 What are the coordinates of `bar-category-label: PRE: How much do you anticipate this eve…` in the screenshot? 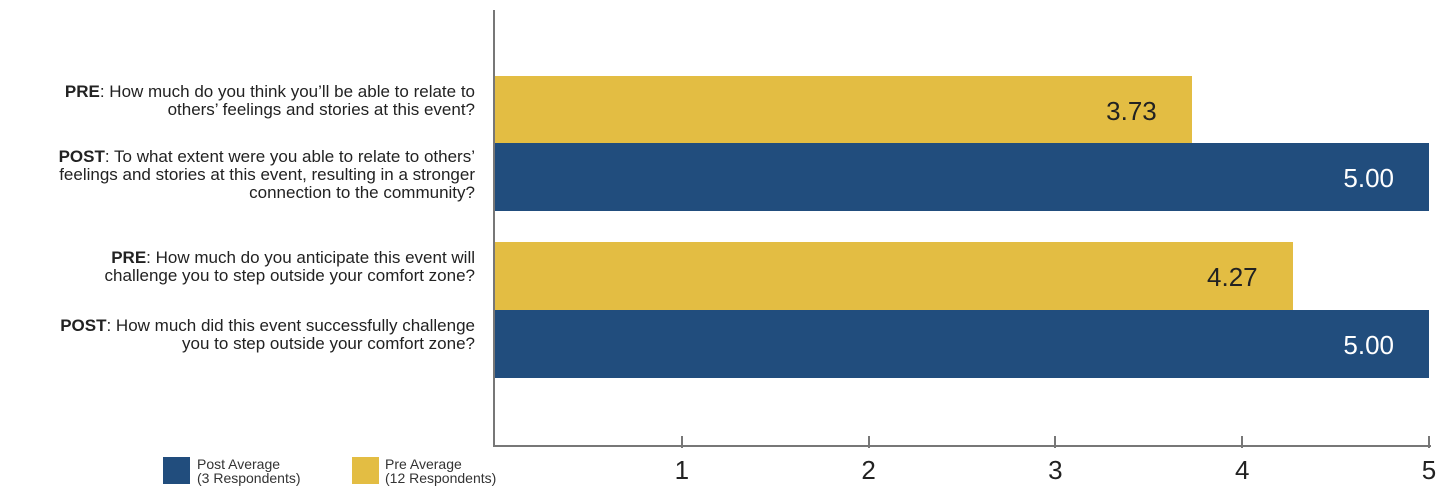 It's located at (290, 267).